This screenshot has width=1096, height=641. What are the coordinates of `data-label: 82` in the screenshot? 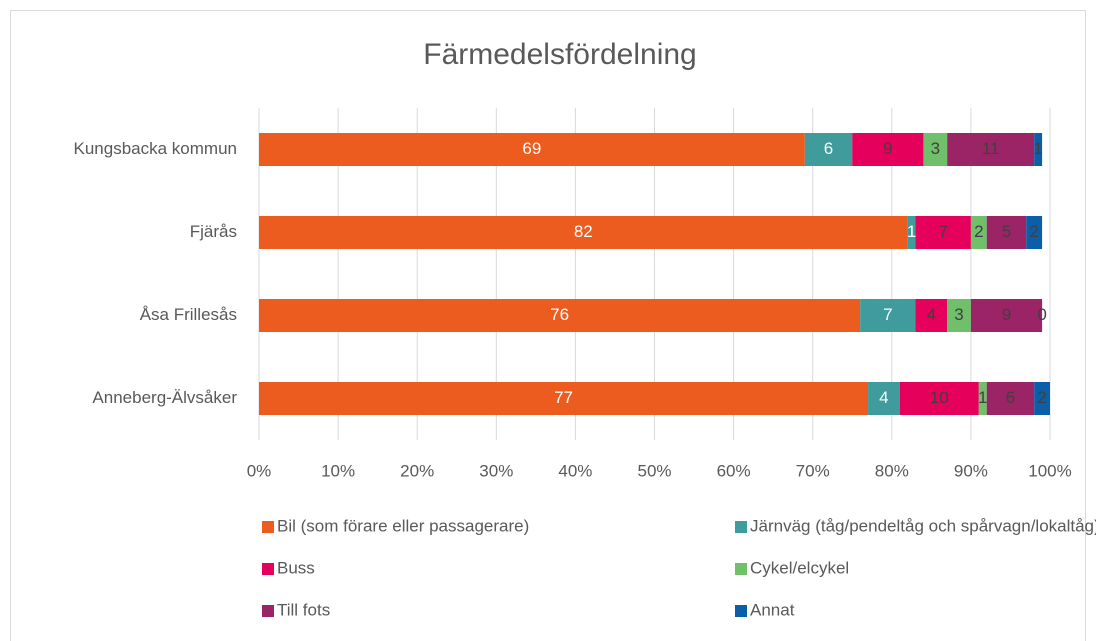 It's located at (583, 231).